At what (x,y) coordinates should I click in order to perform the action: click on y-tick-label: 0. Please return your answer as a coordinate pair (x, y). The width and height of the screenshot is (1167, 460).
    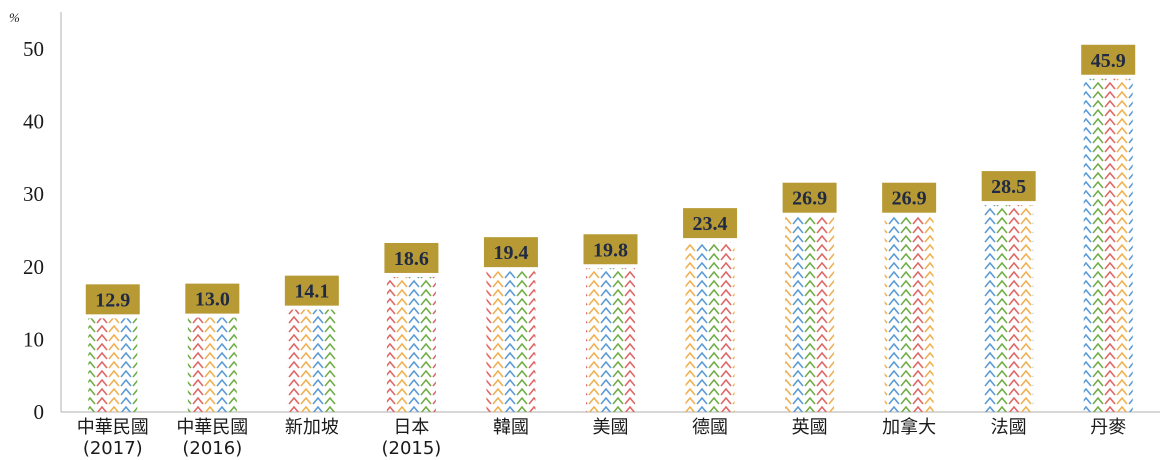
    Looking at the image, I should click on (39, 412).